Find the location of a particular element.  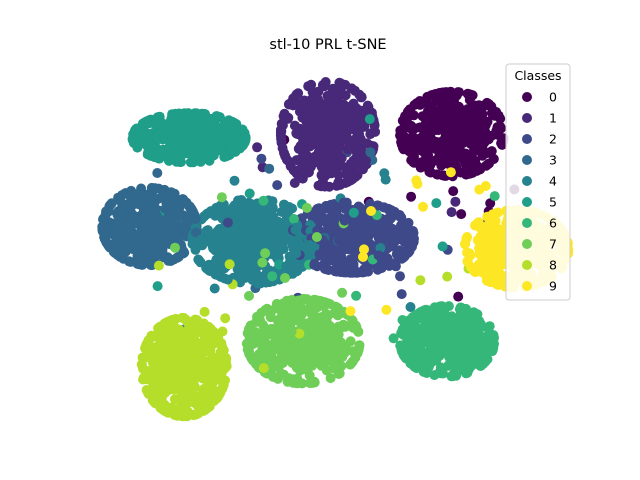

legend-label-5: 5 is located at coordinates (553, 202).